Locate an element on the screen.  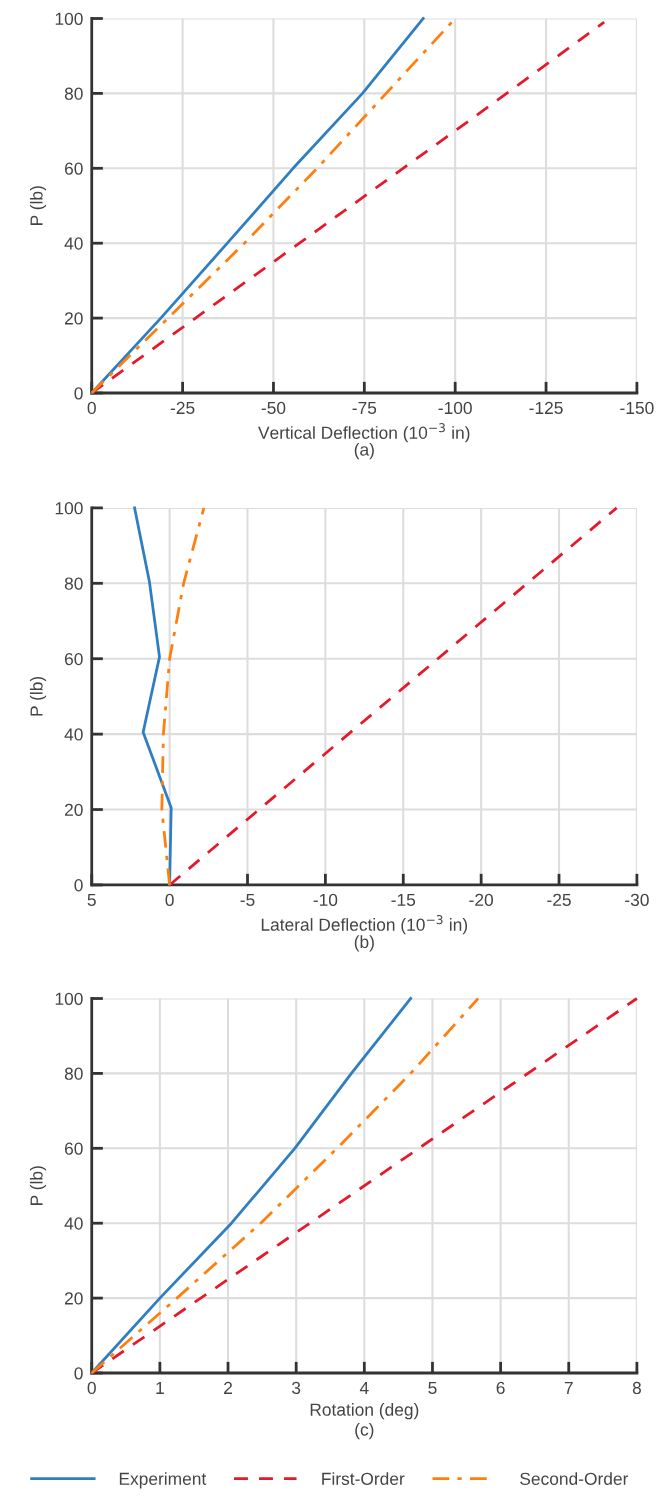
x-tick-label: -150 is located at coordinates (637, 408).